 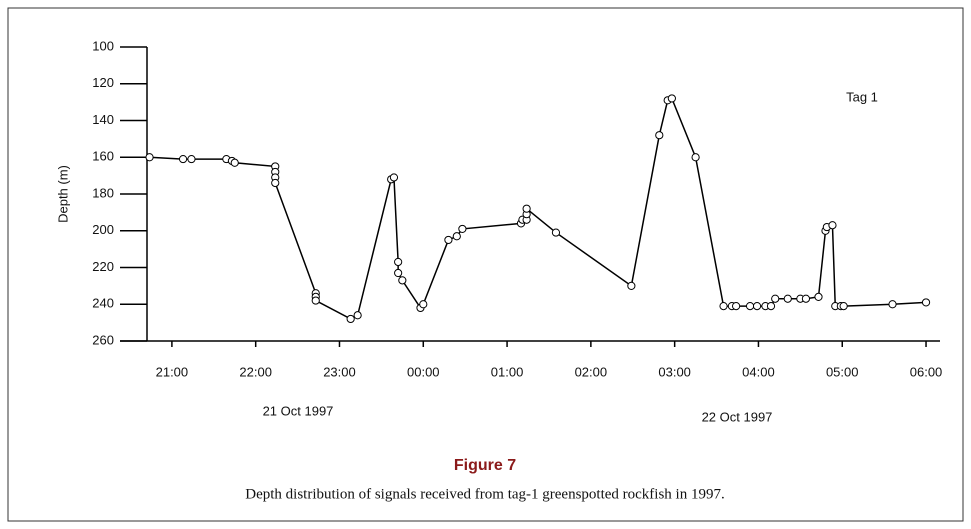 What do you see at coordinates (758, 371) in the screenshot?
I see `x-tick-label: 04:00` at bounding box center [758, 371].